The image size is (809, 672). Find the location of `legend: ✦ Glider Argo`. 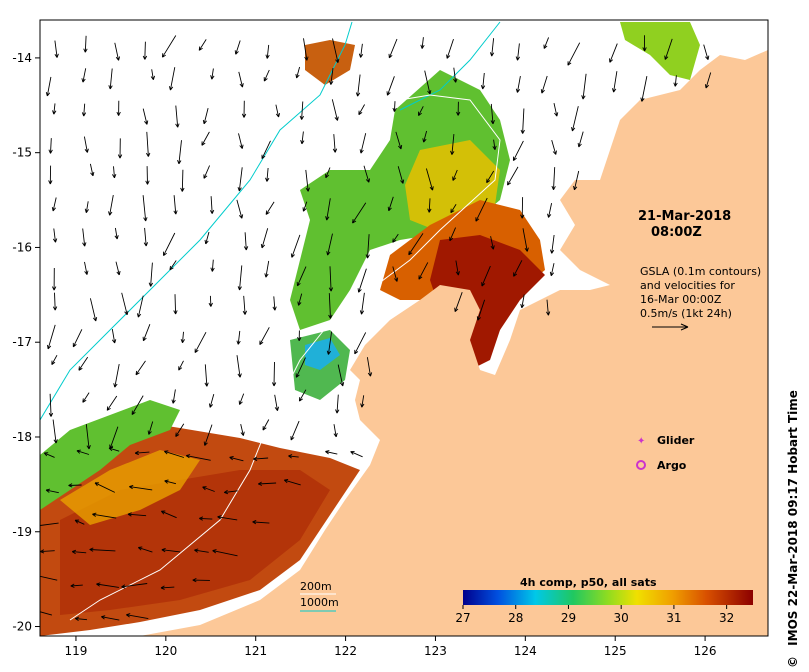

legend: ✦ Glider Argo is located at coordinates (665, 453).